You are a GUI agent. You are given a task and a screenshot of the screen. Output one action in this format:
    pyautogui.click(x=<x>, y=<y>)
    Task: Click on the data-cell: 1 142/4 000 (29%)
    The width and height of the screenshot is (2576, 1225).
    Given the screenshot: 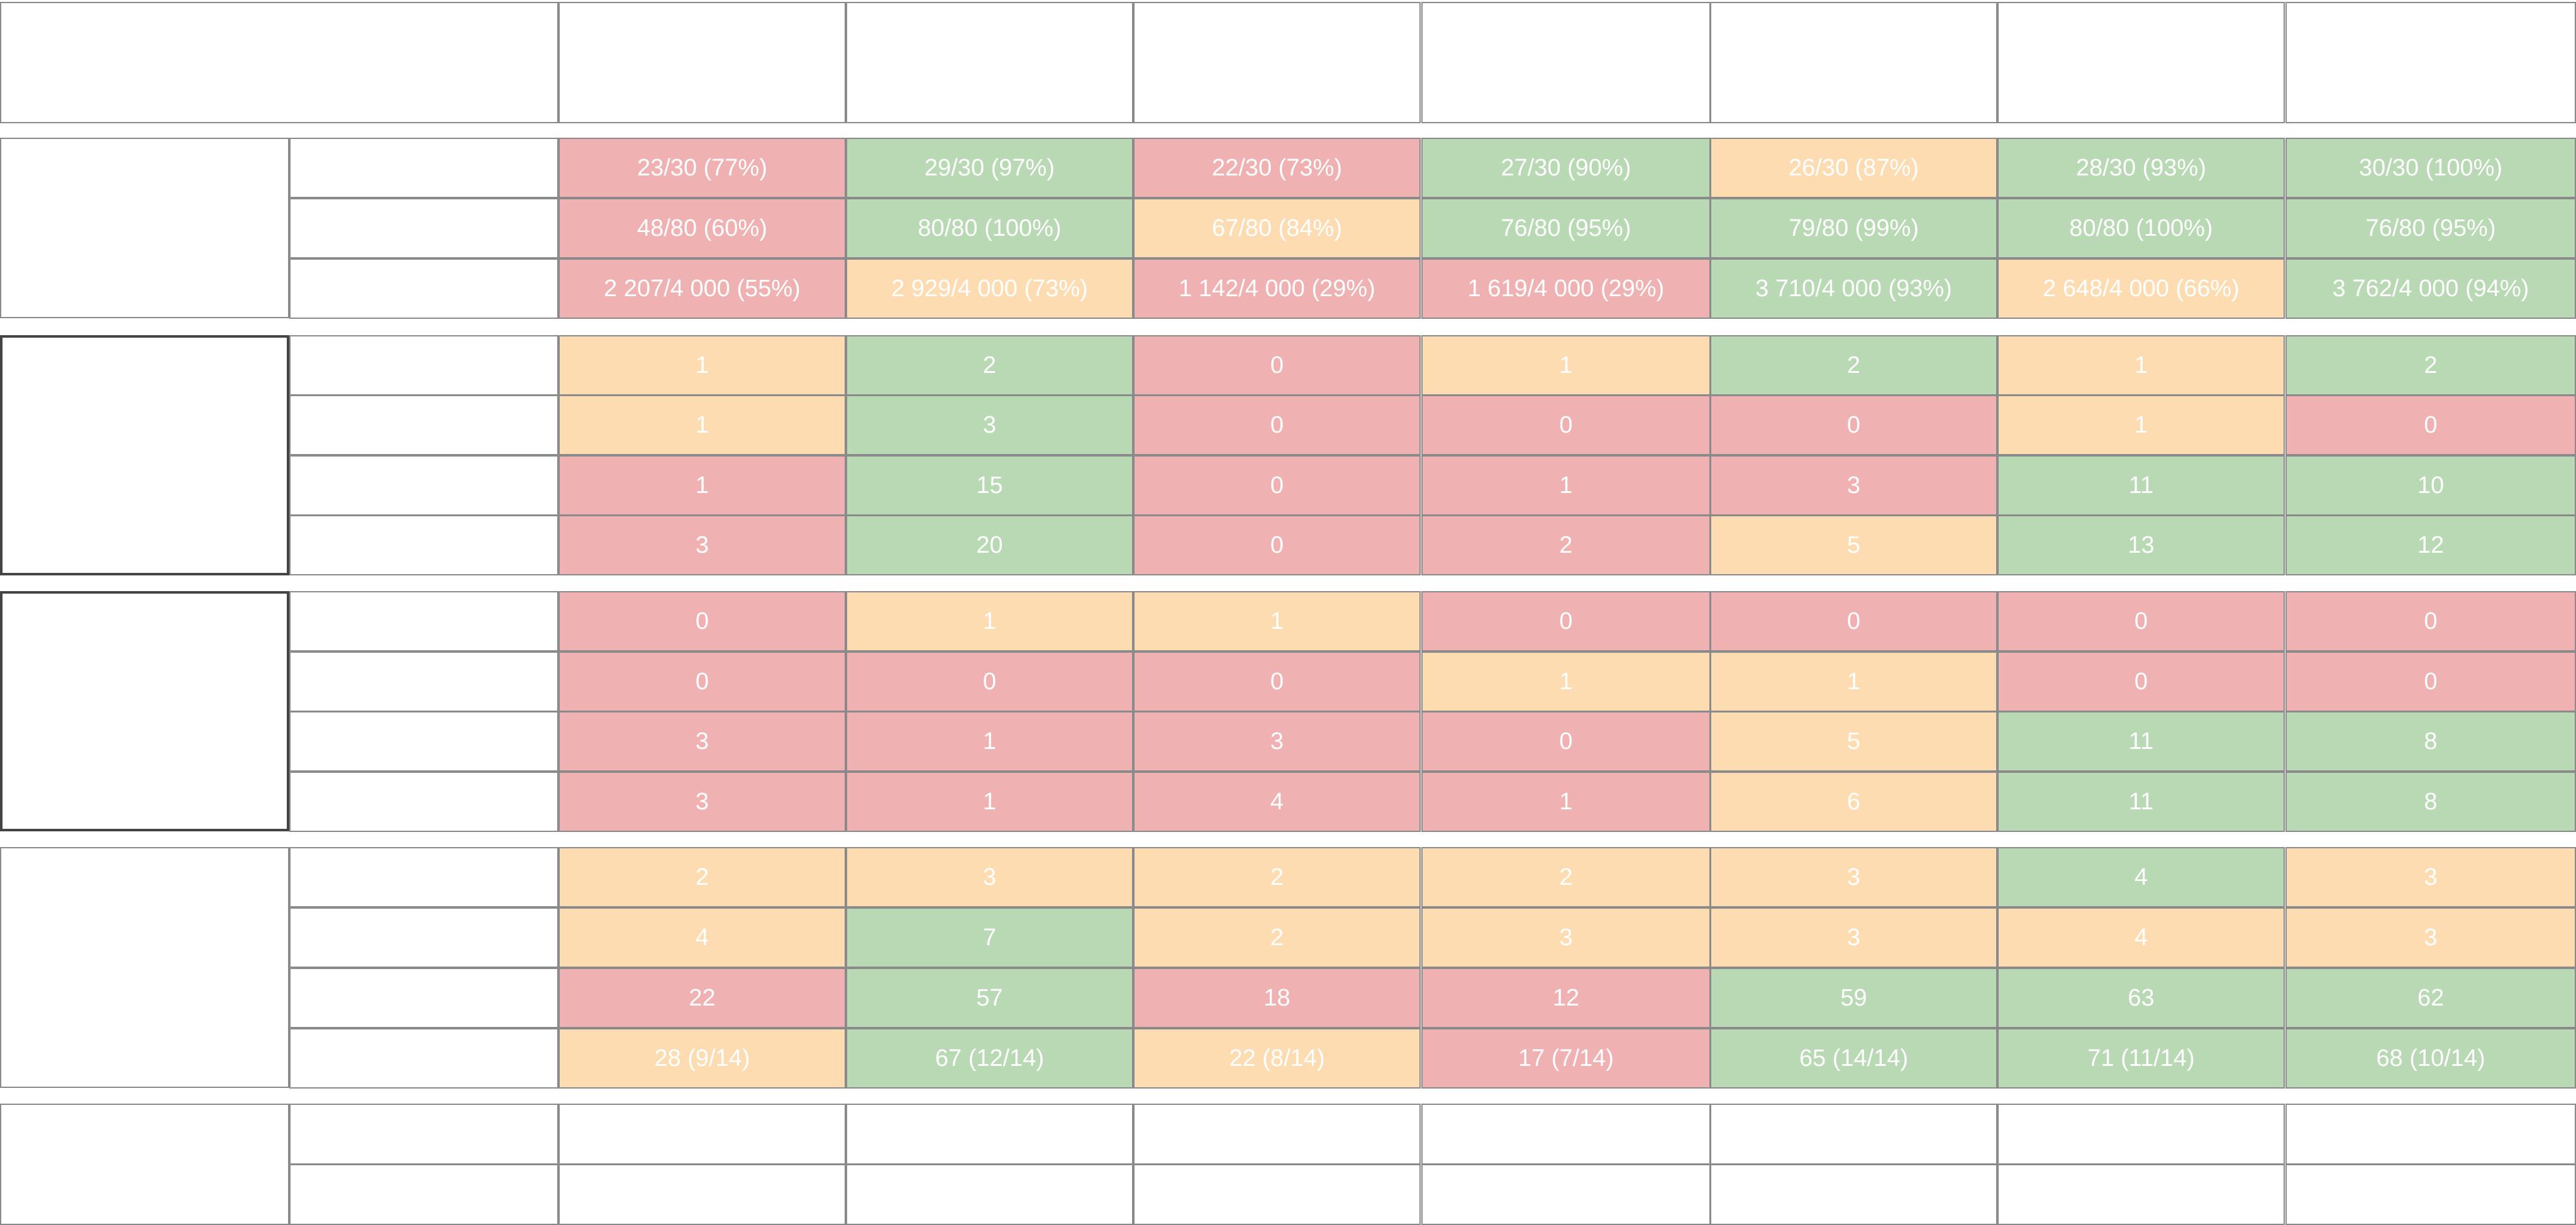 What is the action you would take?
    pyautogui.click(x=1277, y=288)
    